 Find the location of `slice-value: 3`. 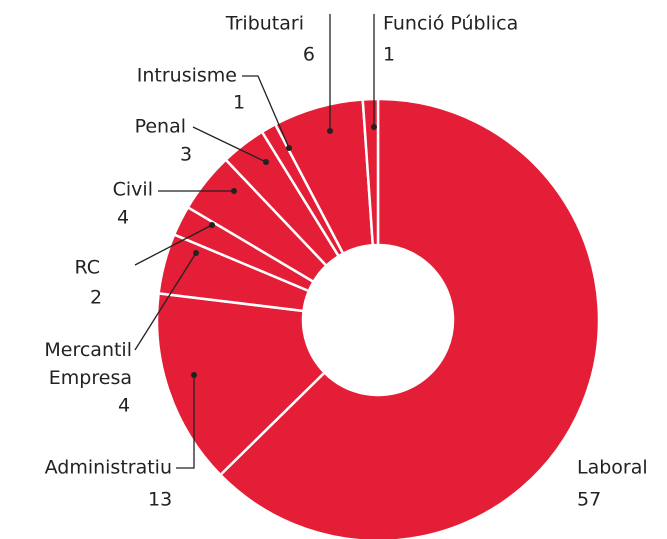

slice-value: 3 is located at coordinates (186, 155).